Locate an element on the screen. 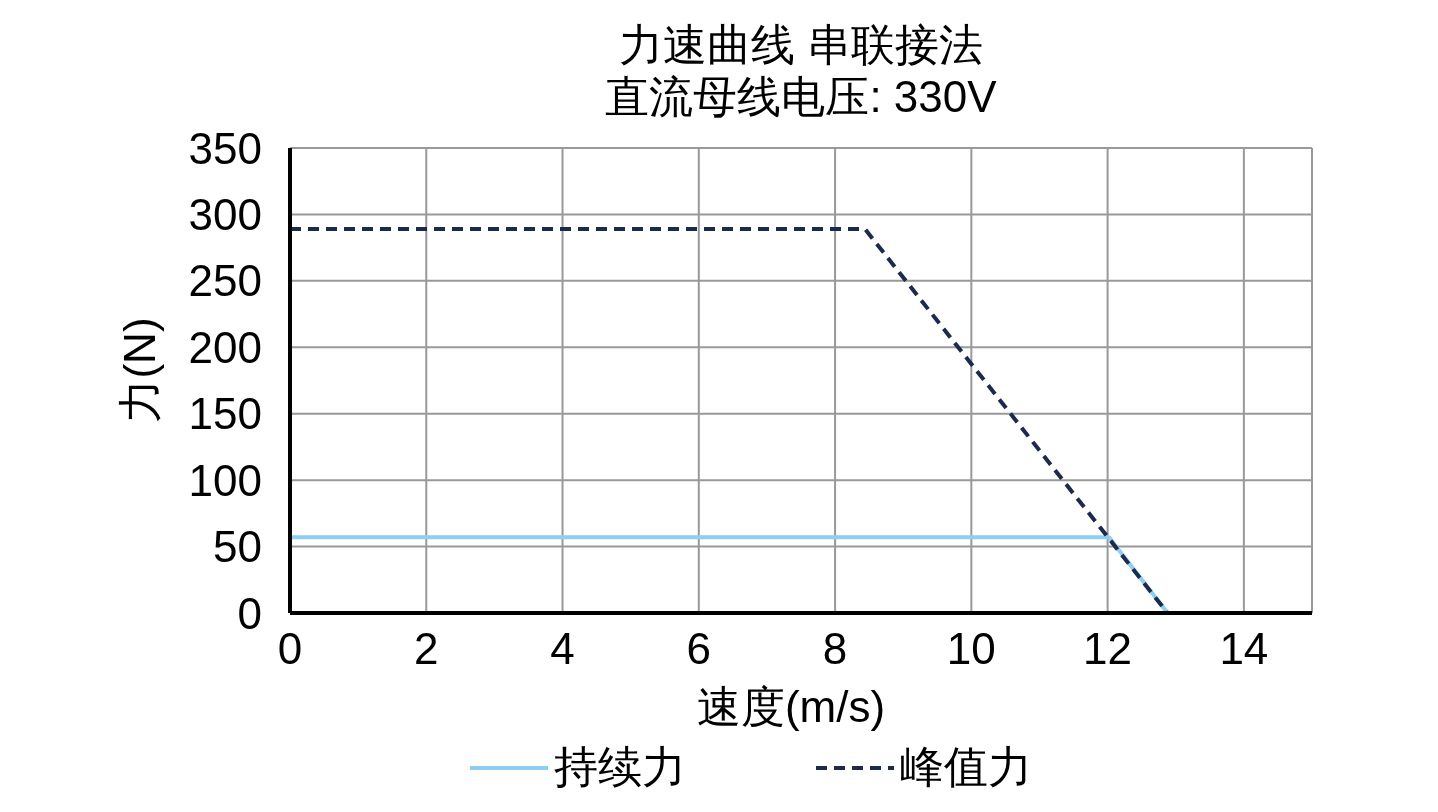  y-tick-label: 250 is located at coordinates (225, 281).